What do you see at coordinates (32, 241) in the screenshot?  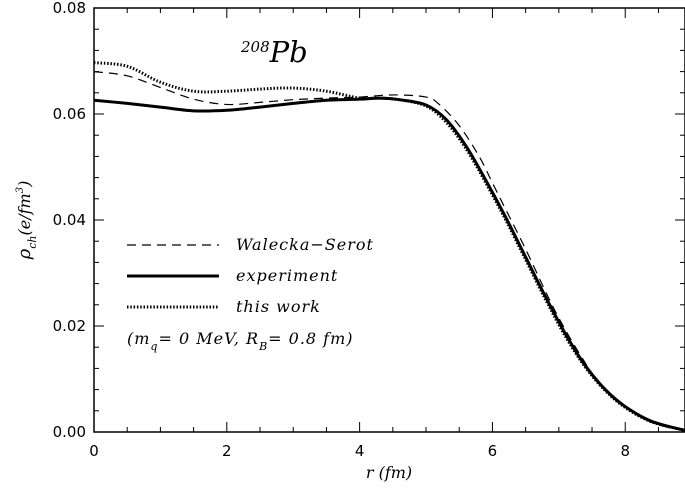 I see `y-label-sub: ch` at bounding box center [32, 241].